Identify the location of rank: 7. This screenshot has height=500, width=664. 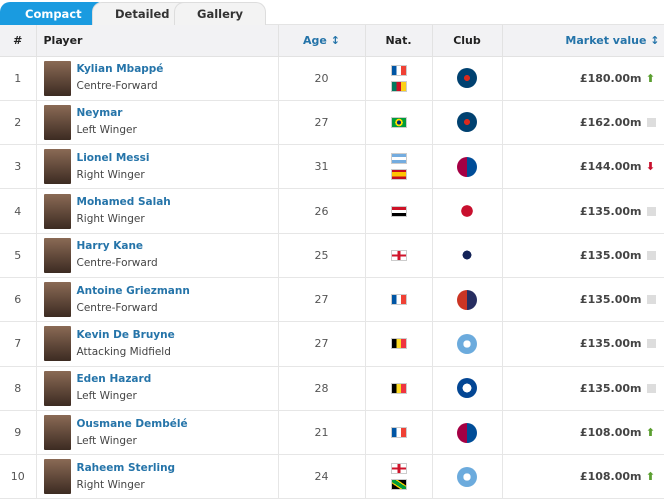
(18, 344).